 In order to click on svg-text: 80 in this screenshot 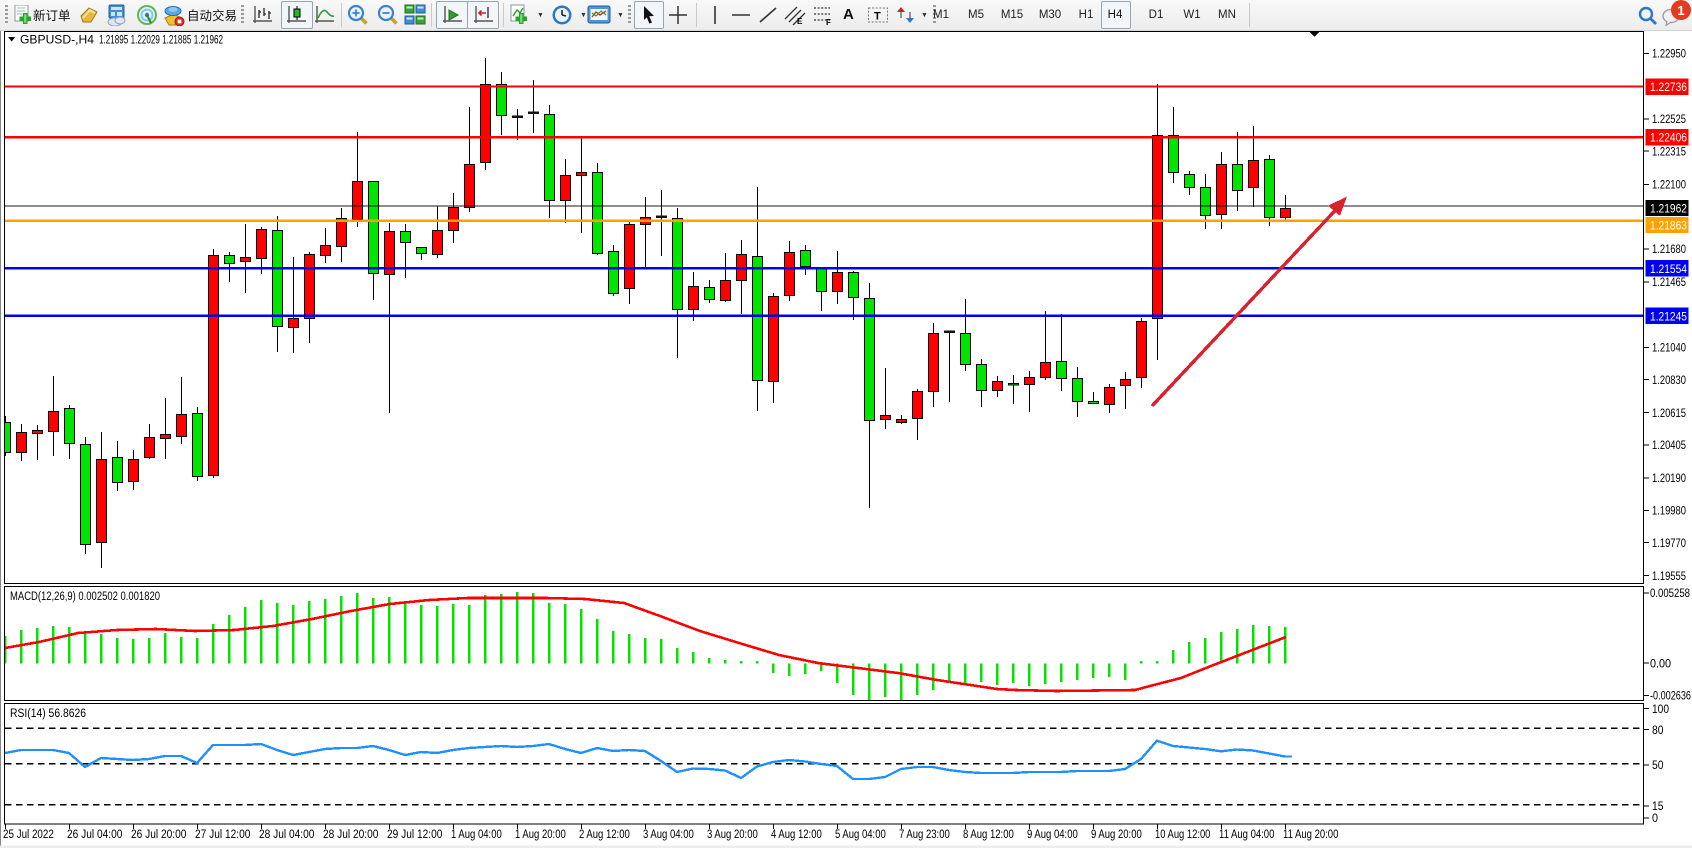, I will do `click(1658, 731)`.